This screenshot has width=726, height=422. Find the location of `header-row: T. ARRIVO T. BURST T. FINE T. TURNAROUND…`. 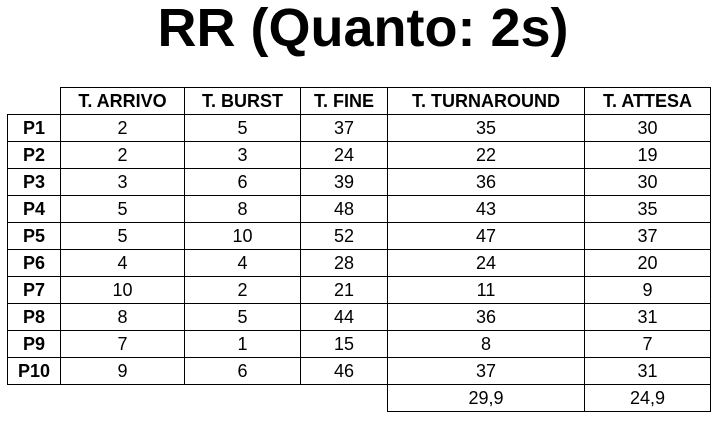

header-row: T. ARRIVO T. BURST T. FINE T. TURNAROUND… is located at coordinates (359, 101).